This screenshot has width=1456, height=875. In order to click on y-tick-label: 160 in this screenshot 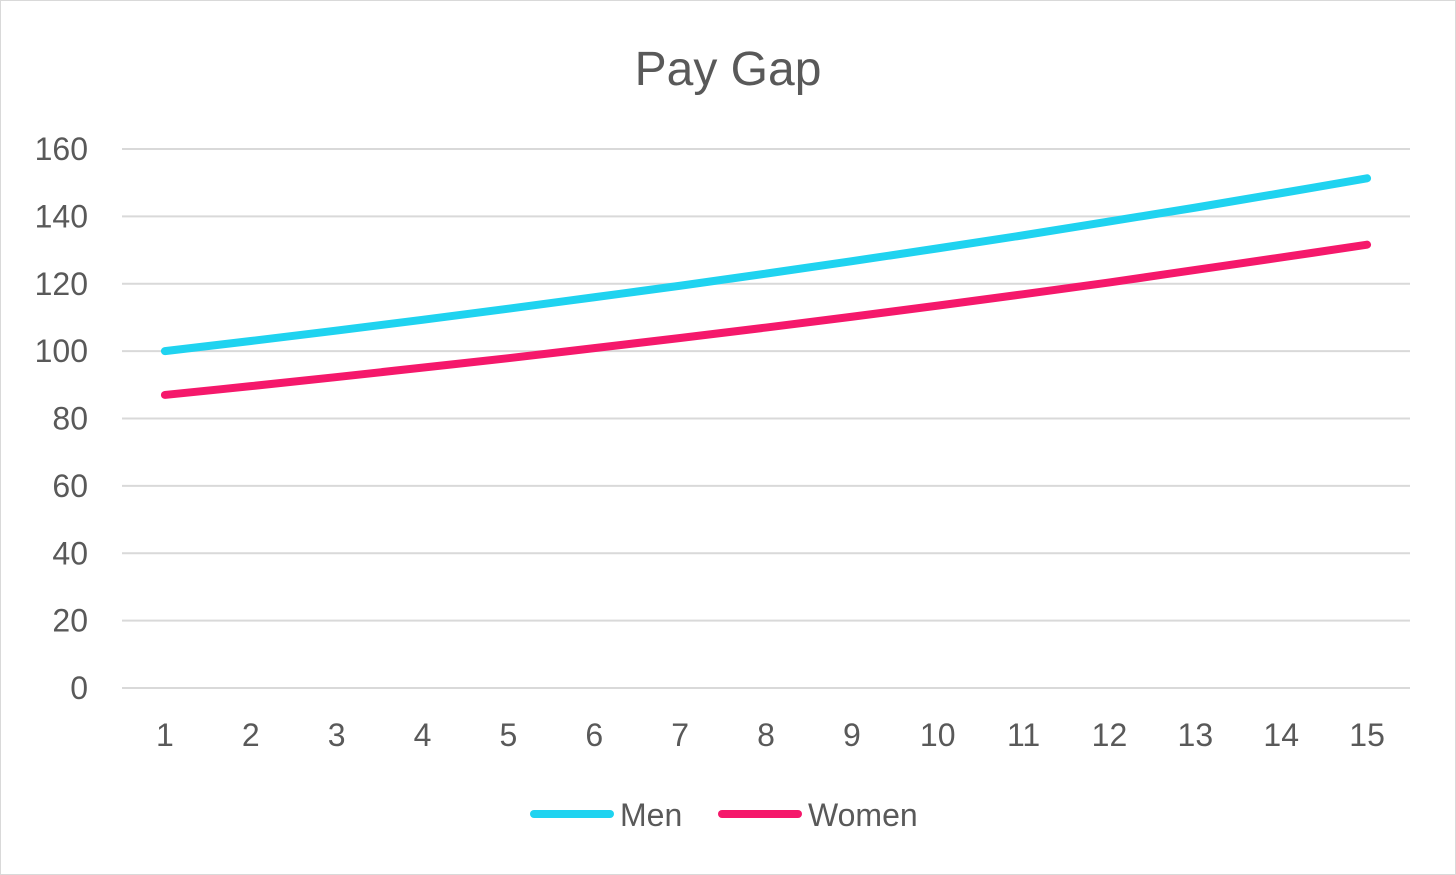, I will do `click(61, 149)`.